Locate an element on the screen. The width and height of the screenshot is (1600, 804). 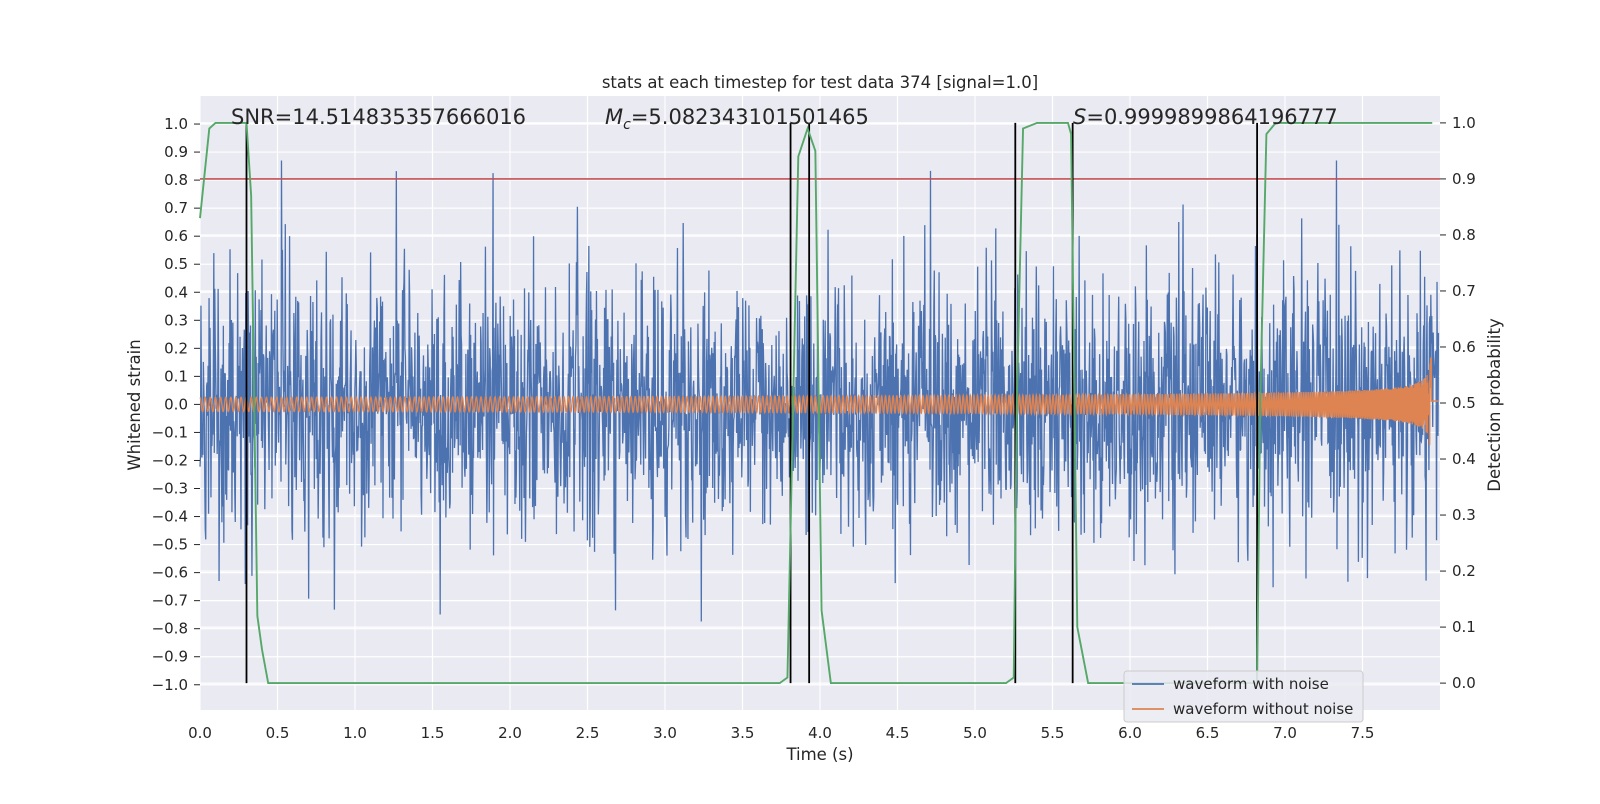
x-tick-label: 0.0 is located at coordinates (200, 733).